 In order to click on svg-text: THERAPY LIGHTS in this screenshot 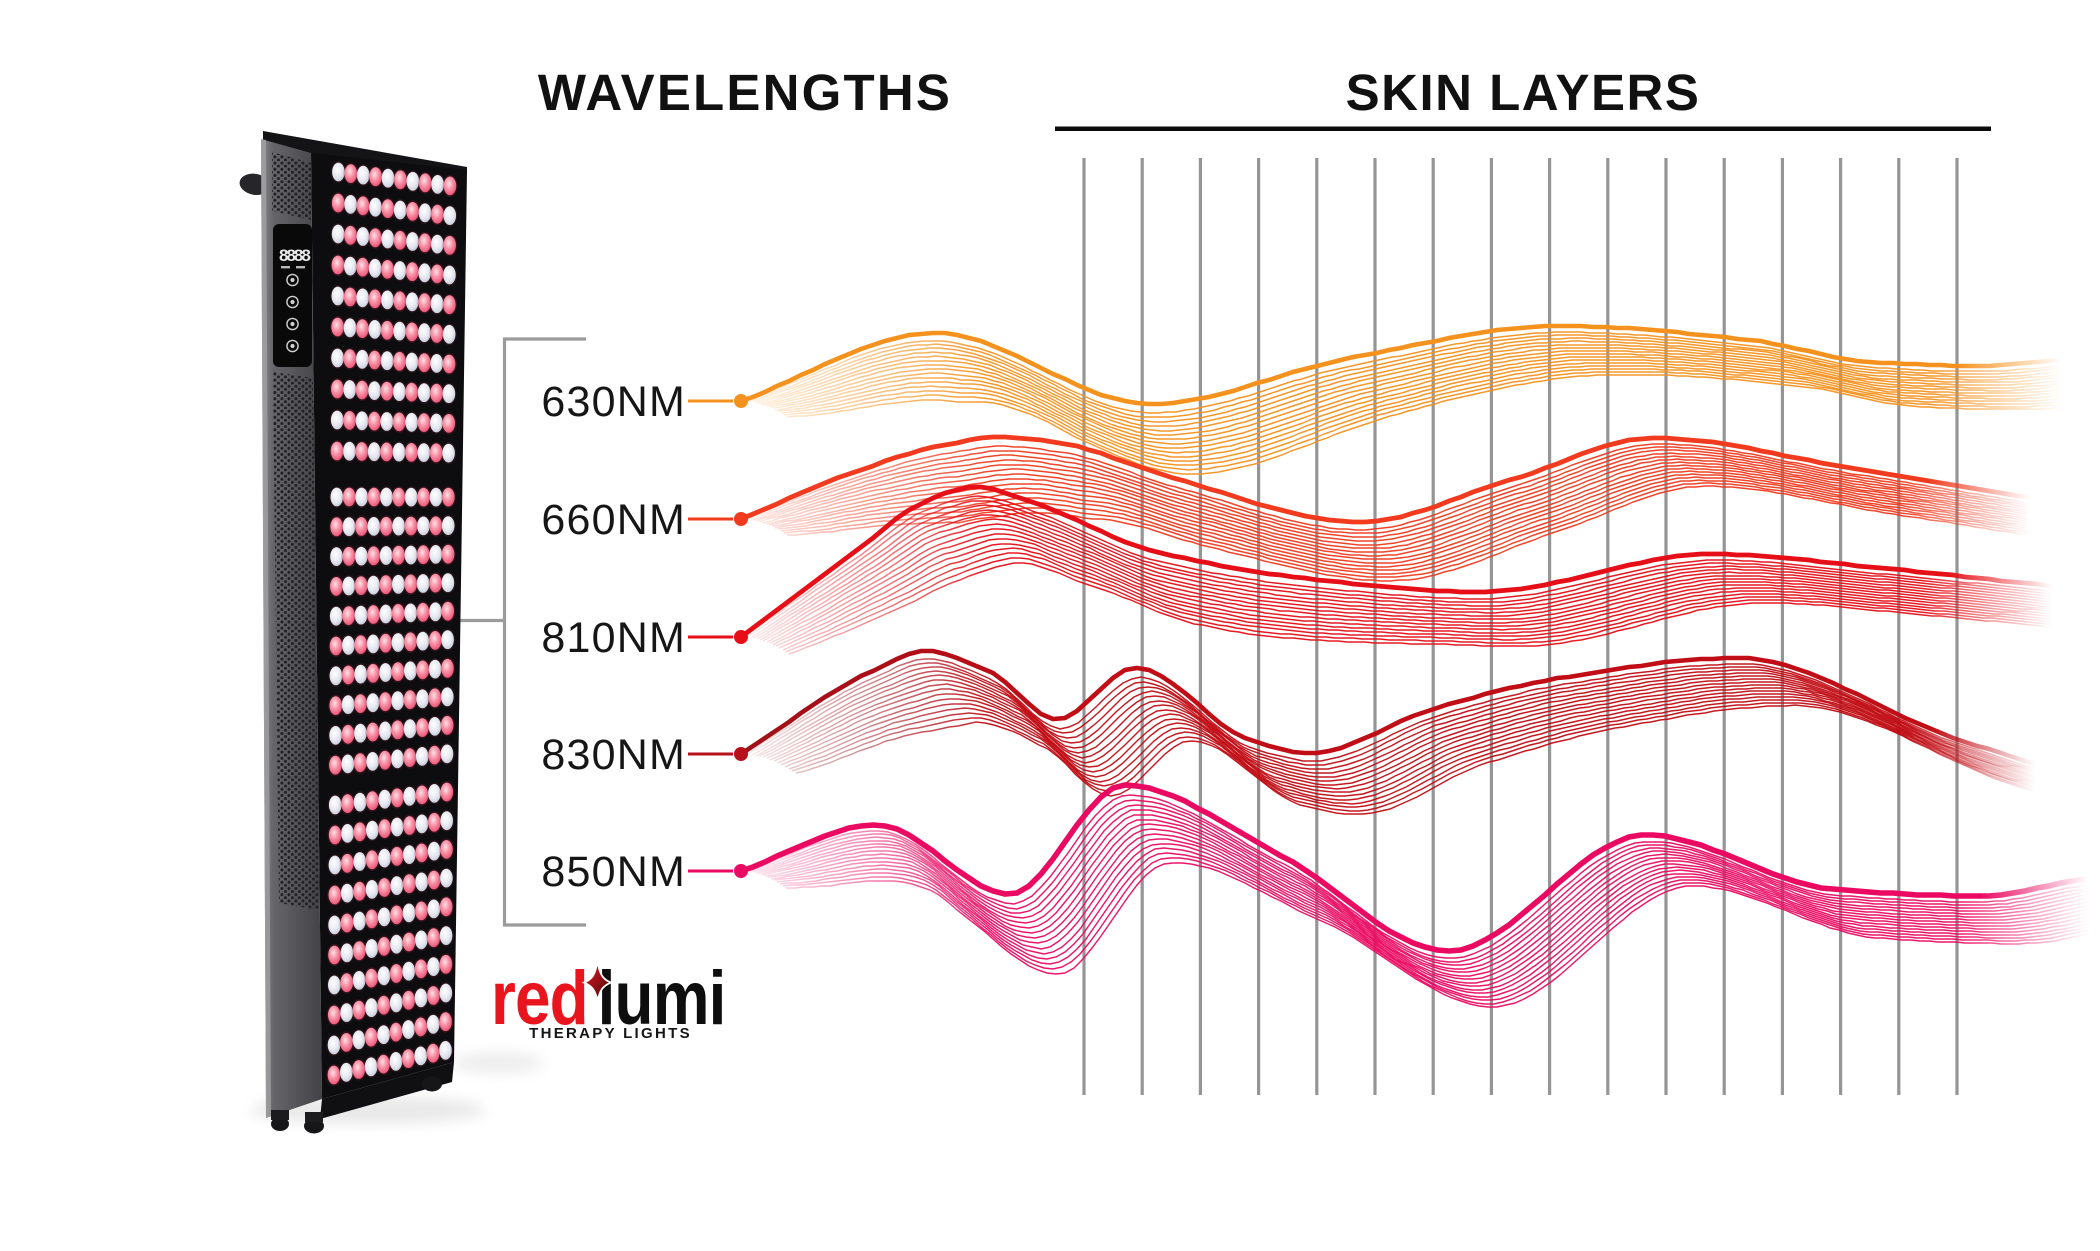, I will do `click(610, 1033)`.